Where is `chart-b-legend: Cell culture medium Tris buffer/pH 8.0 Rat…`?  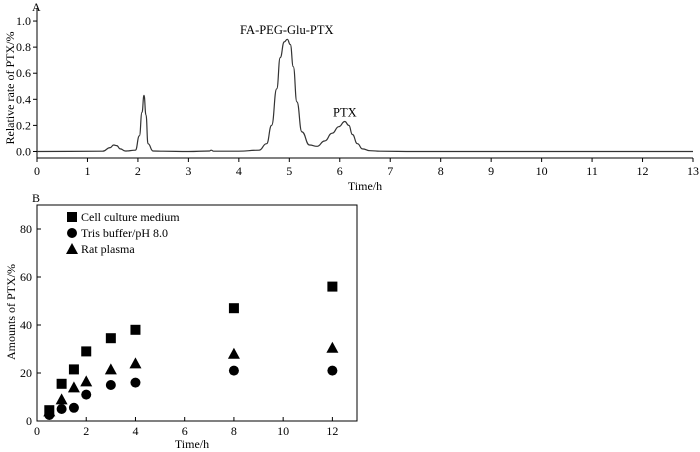
chart-b-legend: Cell culture medium Tris buffer/pH 8.0 Rat… is located at coordinates (123, 233).